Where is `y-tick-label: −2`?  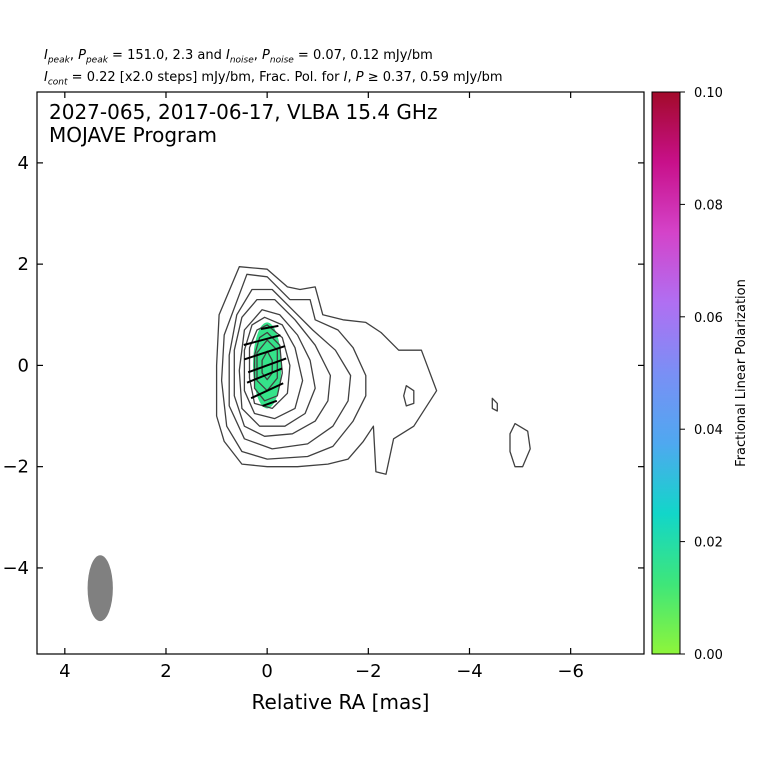
y-tick-label: −2 is located at coordinates (15, 467).